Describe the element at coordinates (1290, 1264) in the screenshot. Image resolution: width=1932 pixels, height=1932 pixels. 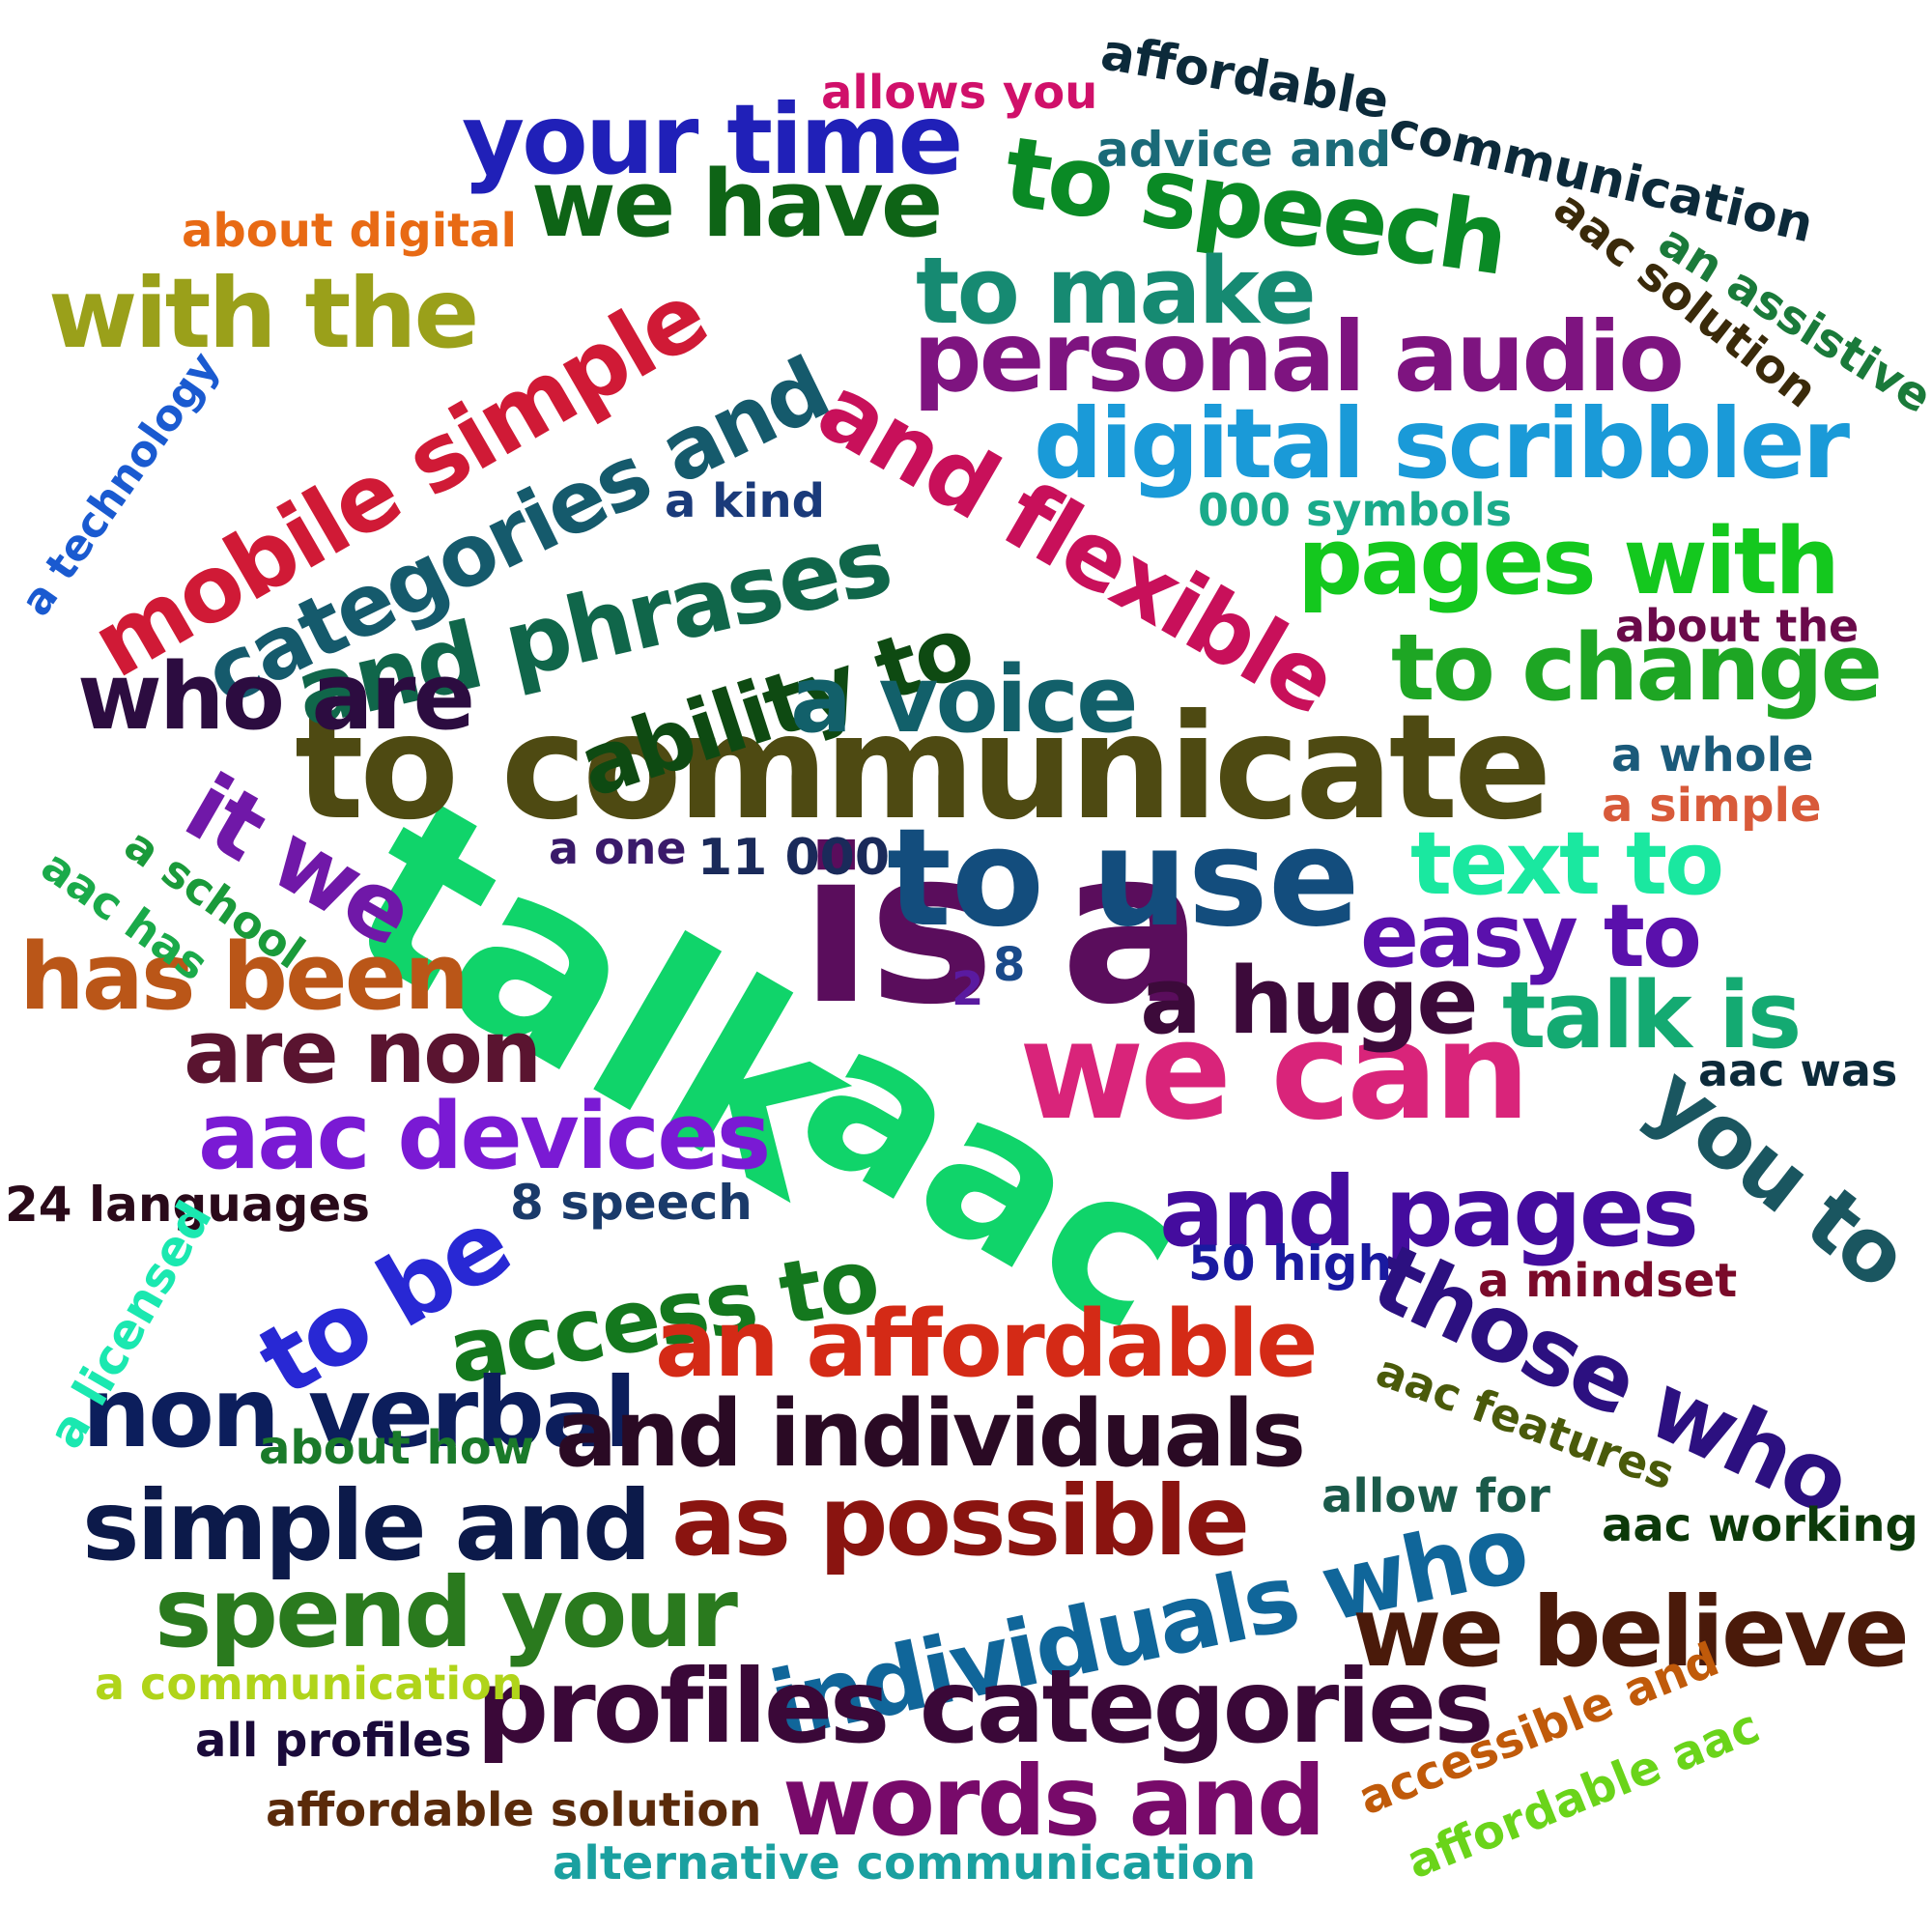
I see `word-50-high: 50 high` at that location.